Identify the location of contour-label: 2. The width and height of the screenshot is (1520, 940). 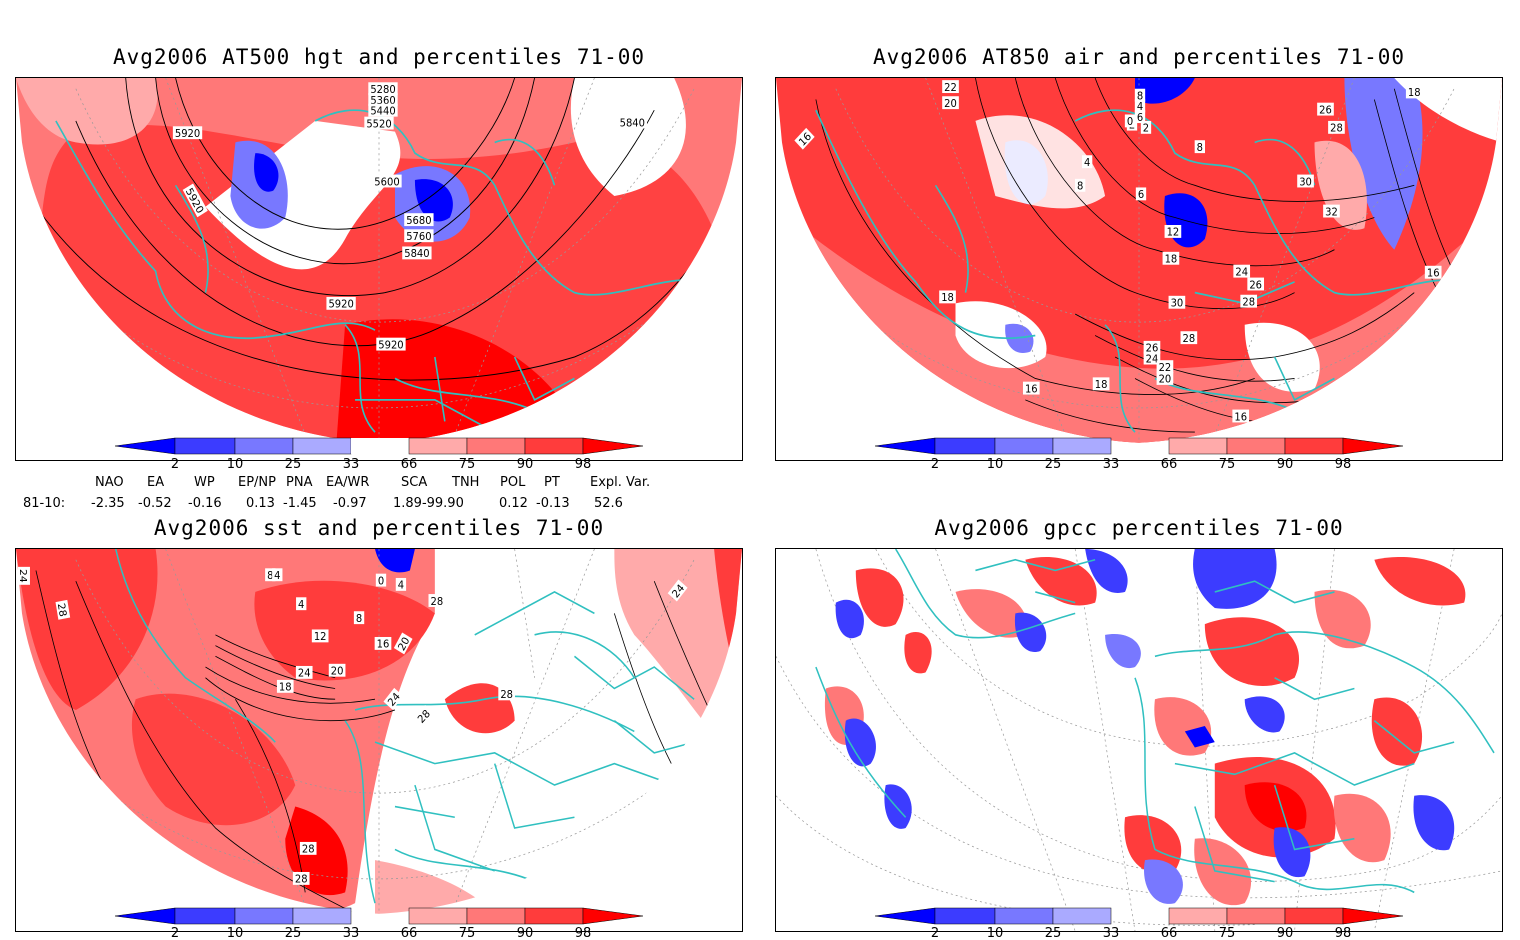
(1146, 127).